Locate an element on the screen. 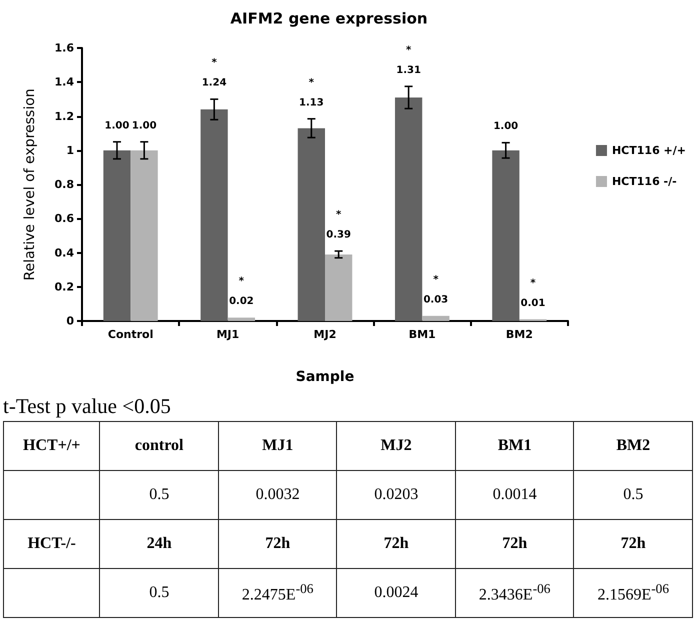 This screenshot has width=699, height=631. text: BM1 is located at coordinates (515, 445).